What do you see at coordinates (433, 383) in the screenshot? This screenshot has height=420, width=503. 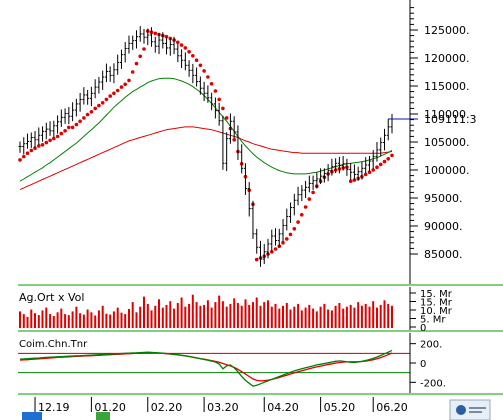 I see `oscillator-tick-label: -200.` at bounding box center [433, 383].